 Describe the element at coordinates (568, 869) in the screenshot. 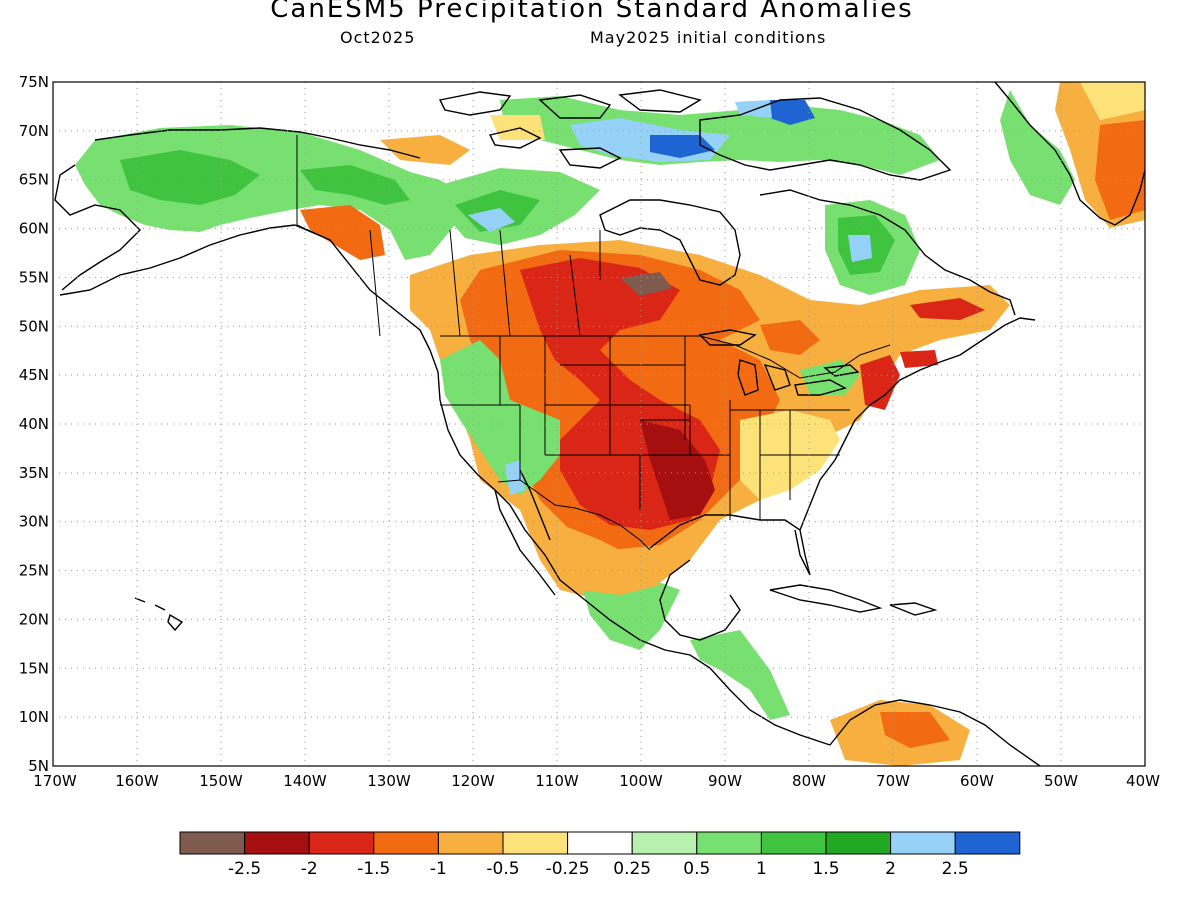

I see `colorbar-label: -0.25` at that location.